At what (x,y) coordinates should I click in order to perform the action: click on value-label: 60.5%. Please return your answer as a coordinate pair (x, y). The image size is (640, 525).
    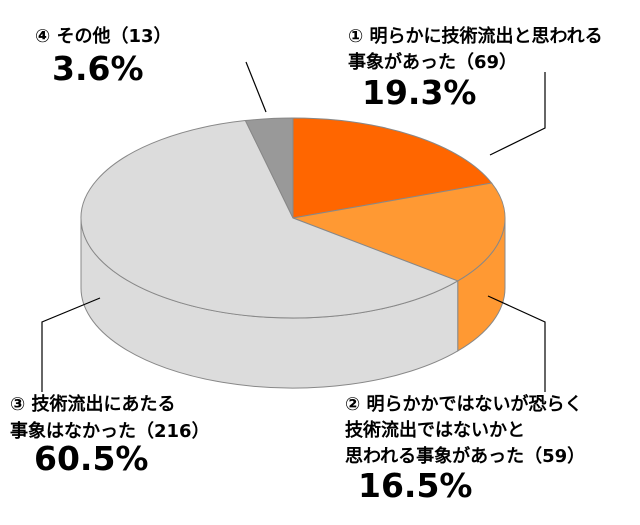
    Looking at the image, I should click on (91, 458).